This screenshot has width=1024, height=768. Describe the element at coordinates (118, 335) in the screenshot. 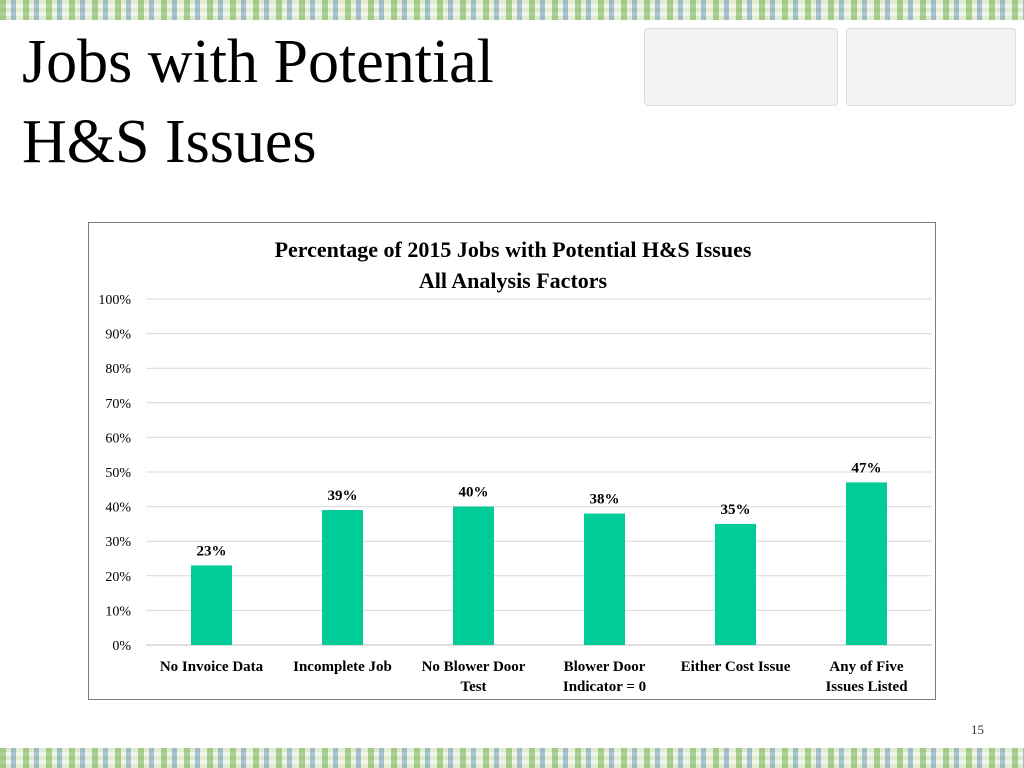

I see `y-tick-label: 90%` at that location.